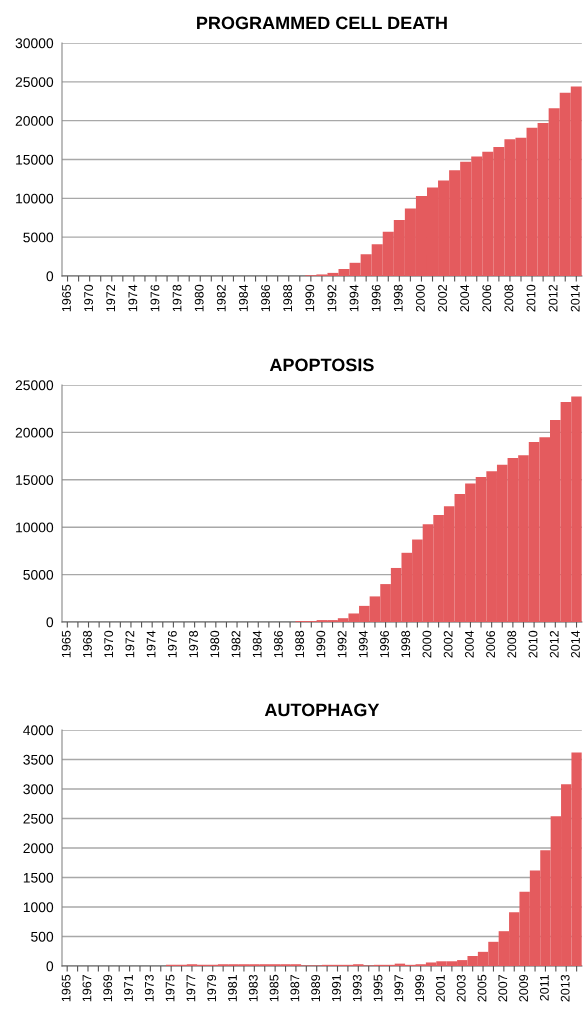 The height and width of the screenshot is (1014, 583). What do you see at coordinates (38, 789) in the screenshot?
I see `y-tick-label: 3000` at bounding box center [38, 789].